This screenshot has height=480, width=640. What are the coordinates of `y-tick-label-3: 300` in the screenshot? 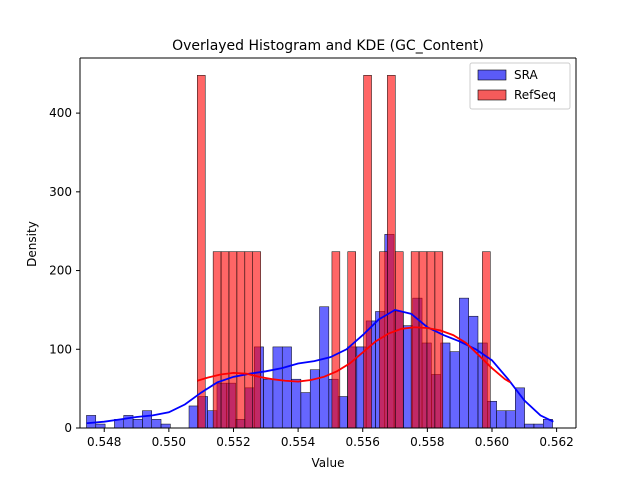 It's located at (60, 192).